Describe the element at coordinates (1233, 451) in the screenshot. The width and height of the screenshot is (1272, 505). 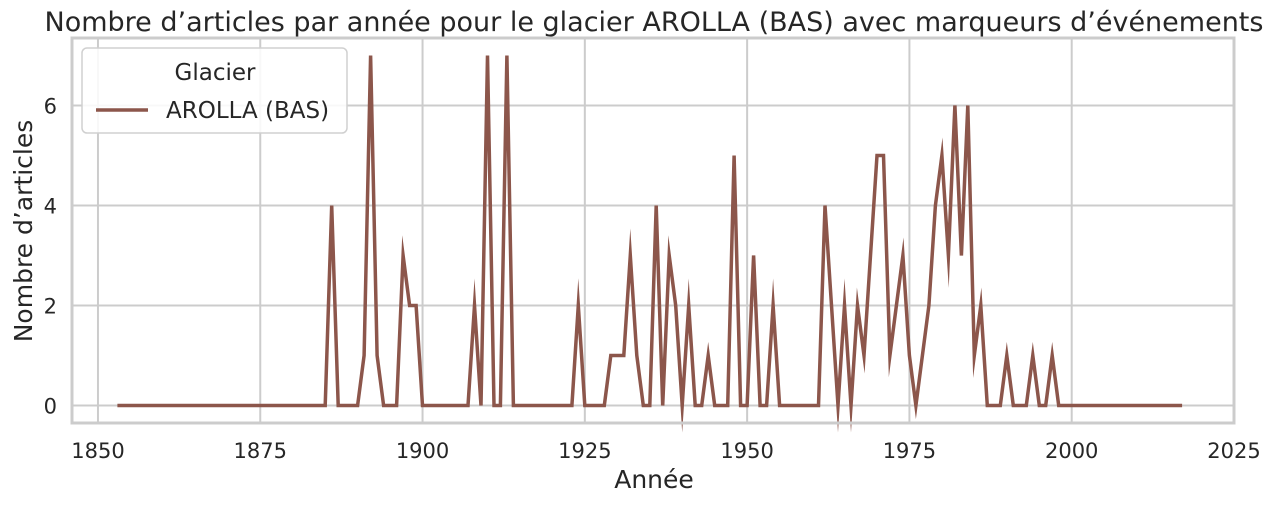
I see `x-tick-label: 2025` at that location.